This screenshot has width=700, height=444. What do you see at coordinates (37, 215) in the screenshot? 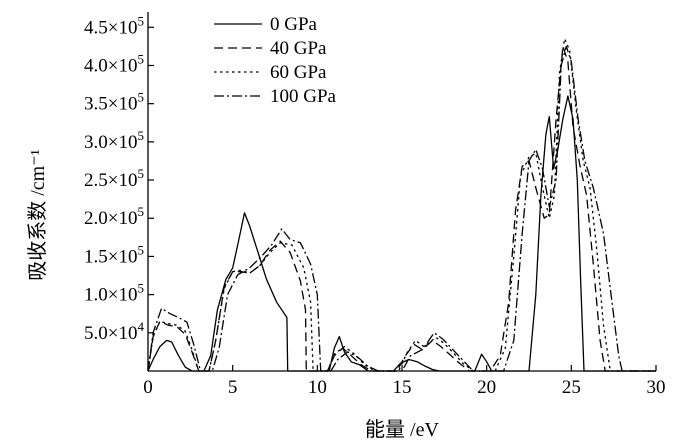
I see `y-axis-label: 吸收系数 /cm⁻¹` at bounding box center [37, 215].